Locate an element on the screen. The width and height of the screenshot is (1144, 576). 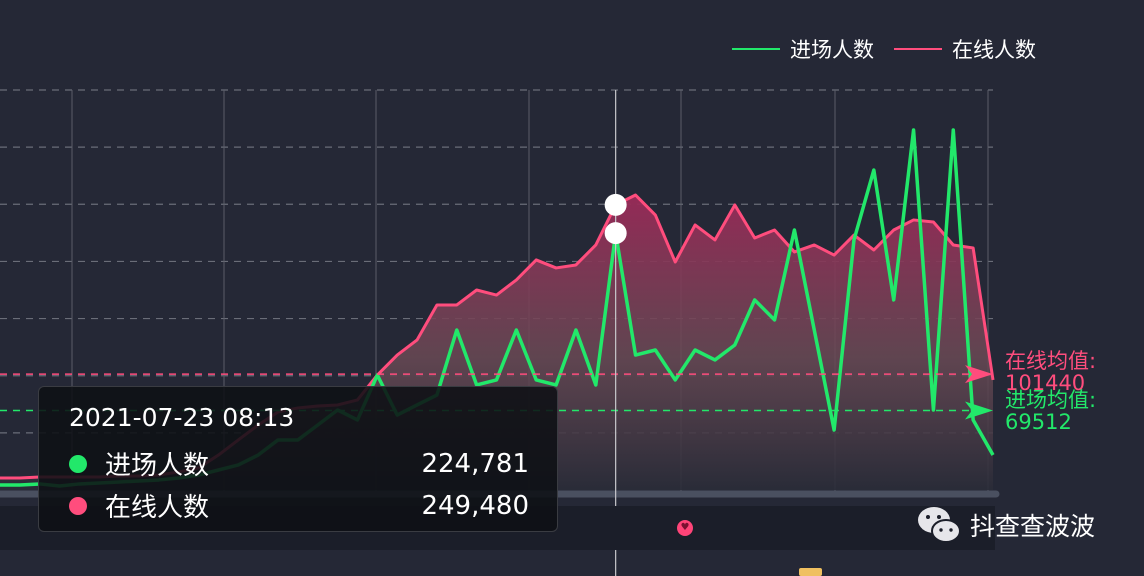
tooltip-row: 进场人数 224,781 is located at coordinates (299, 463).